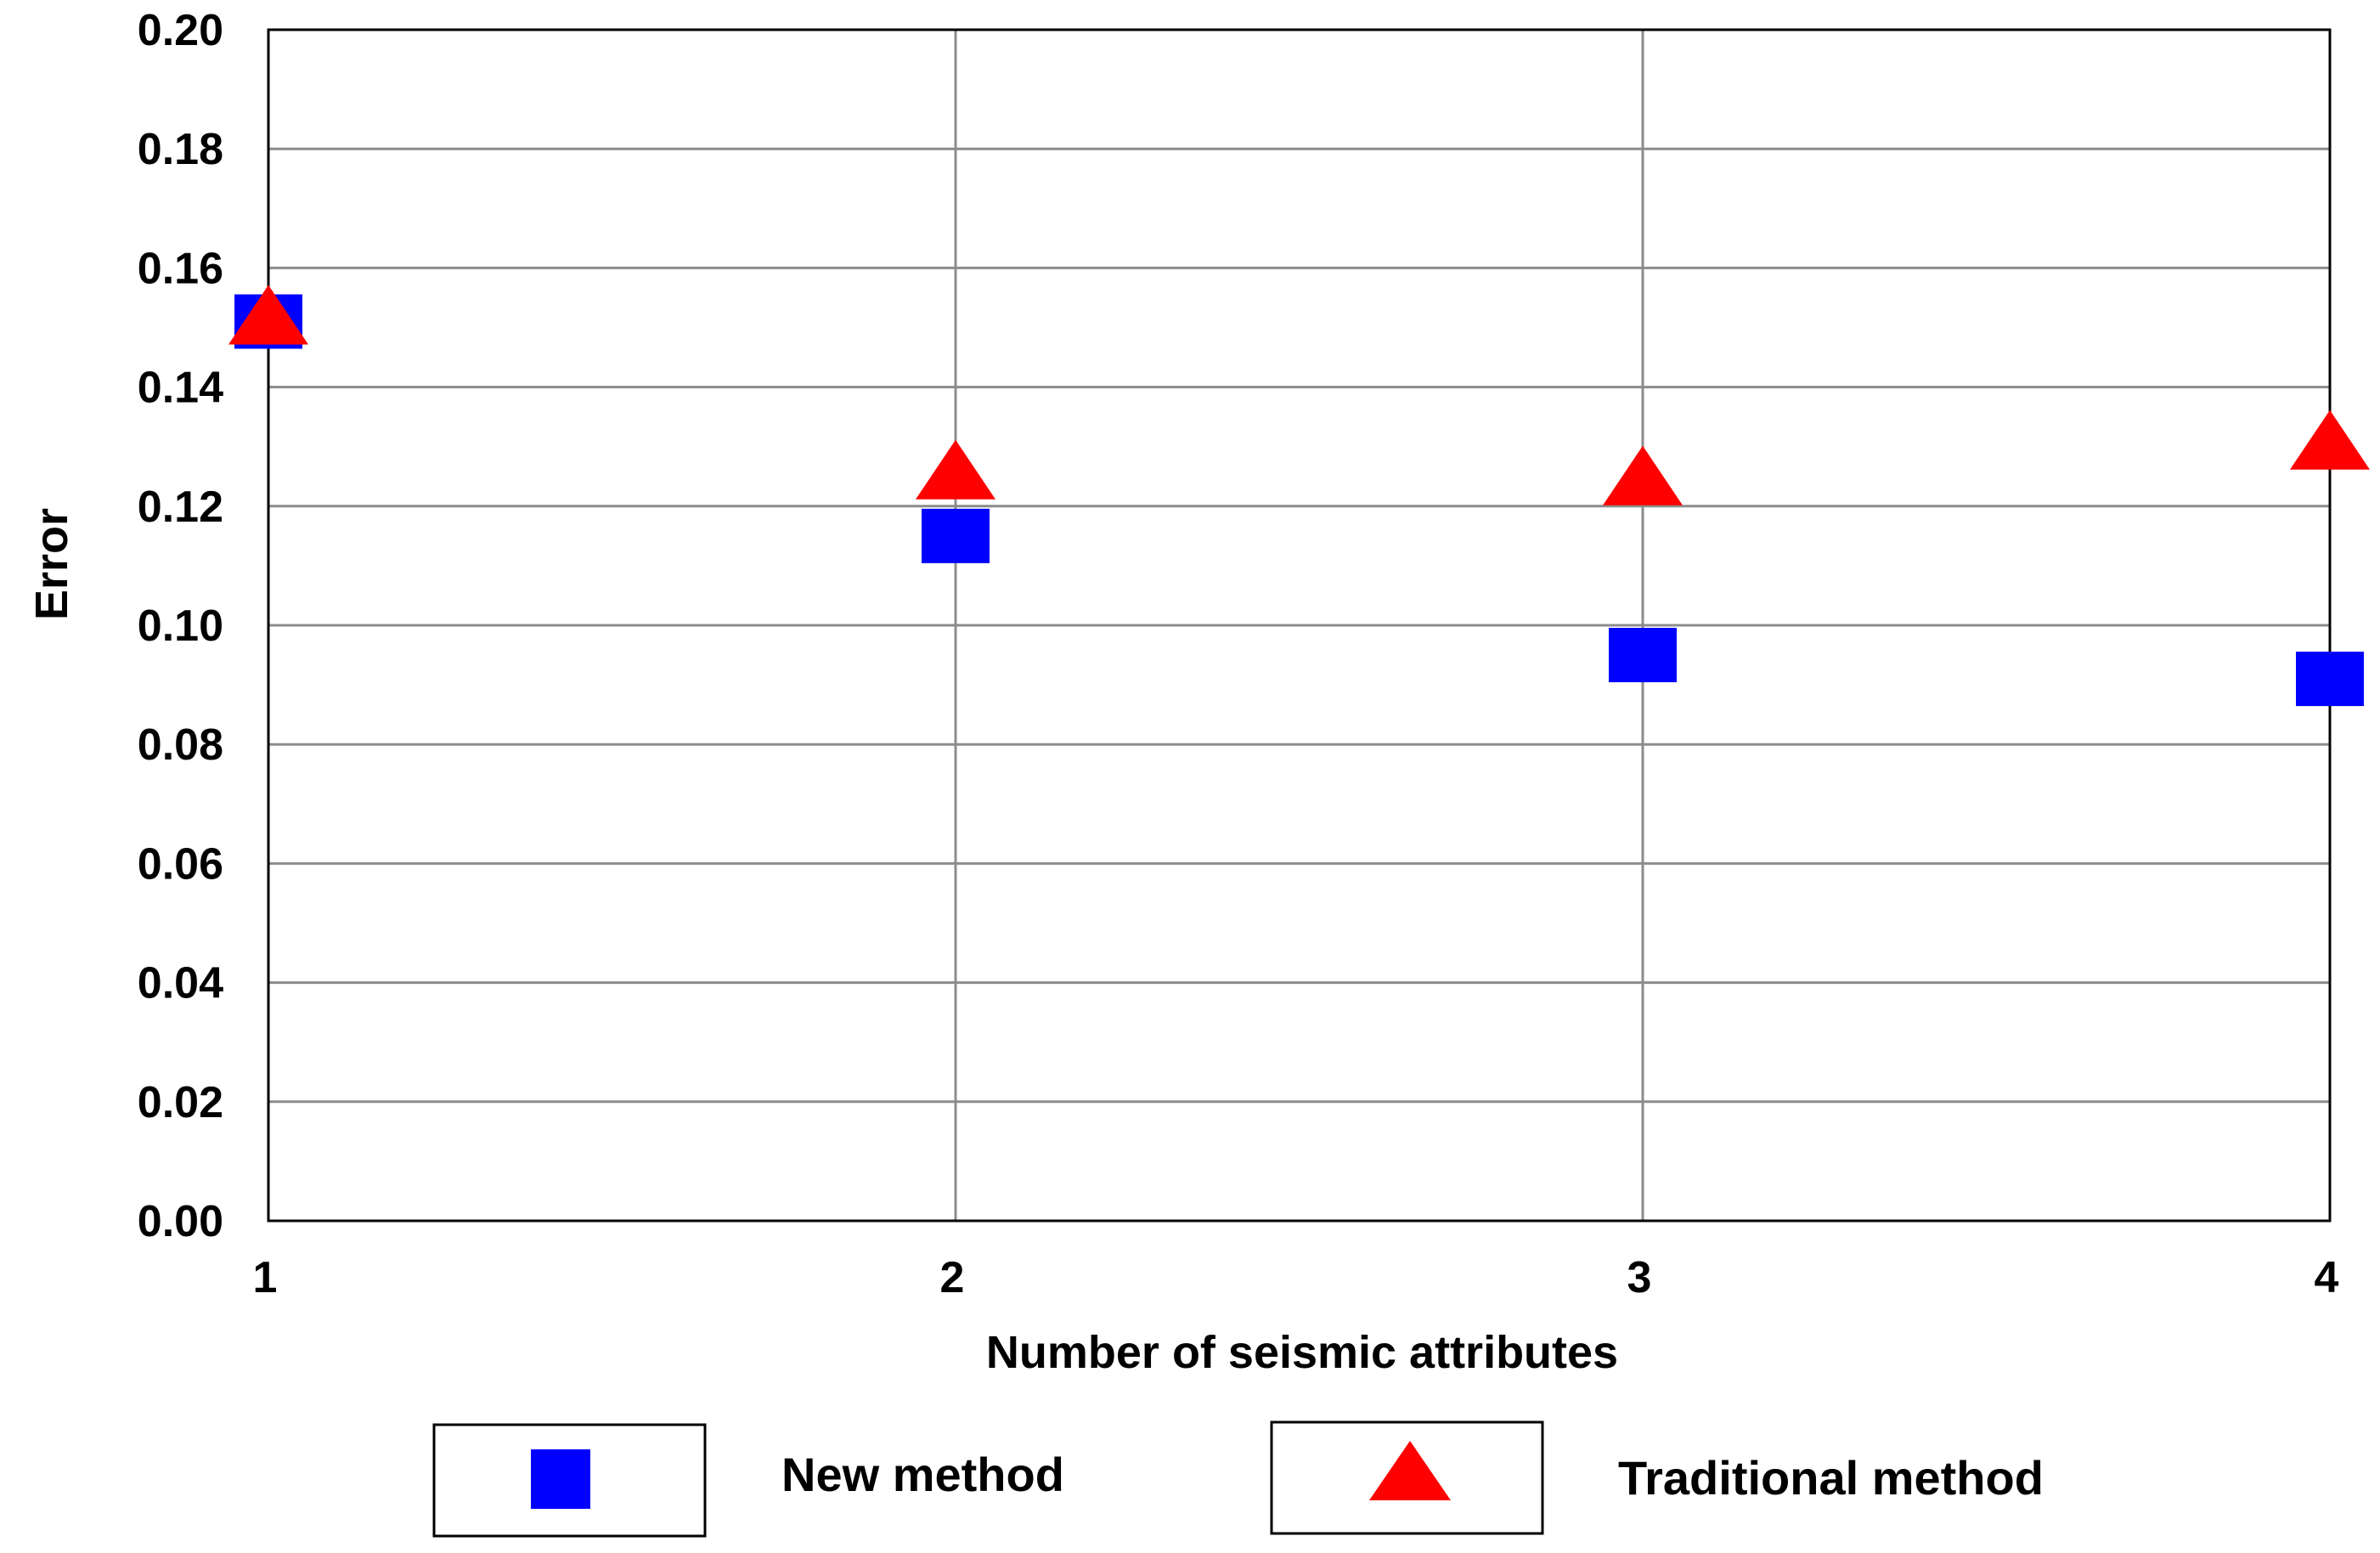  Describe the element at coordinates (1831, 1478) in the screenshot. I see `legend-label-traditional-method: Traditional method` at that location.